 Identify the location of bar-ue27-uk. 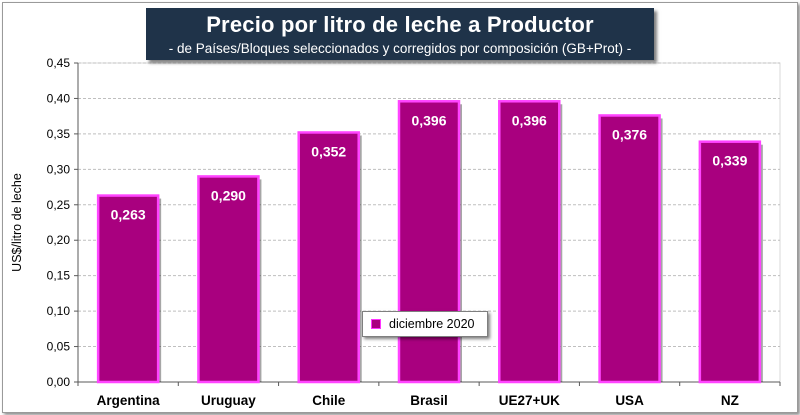
(529, 242).